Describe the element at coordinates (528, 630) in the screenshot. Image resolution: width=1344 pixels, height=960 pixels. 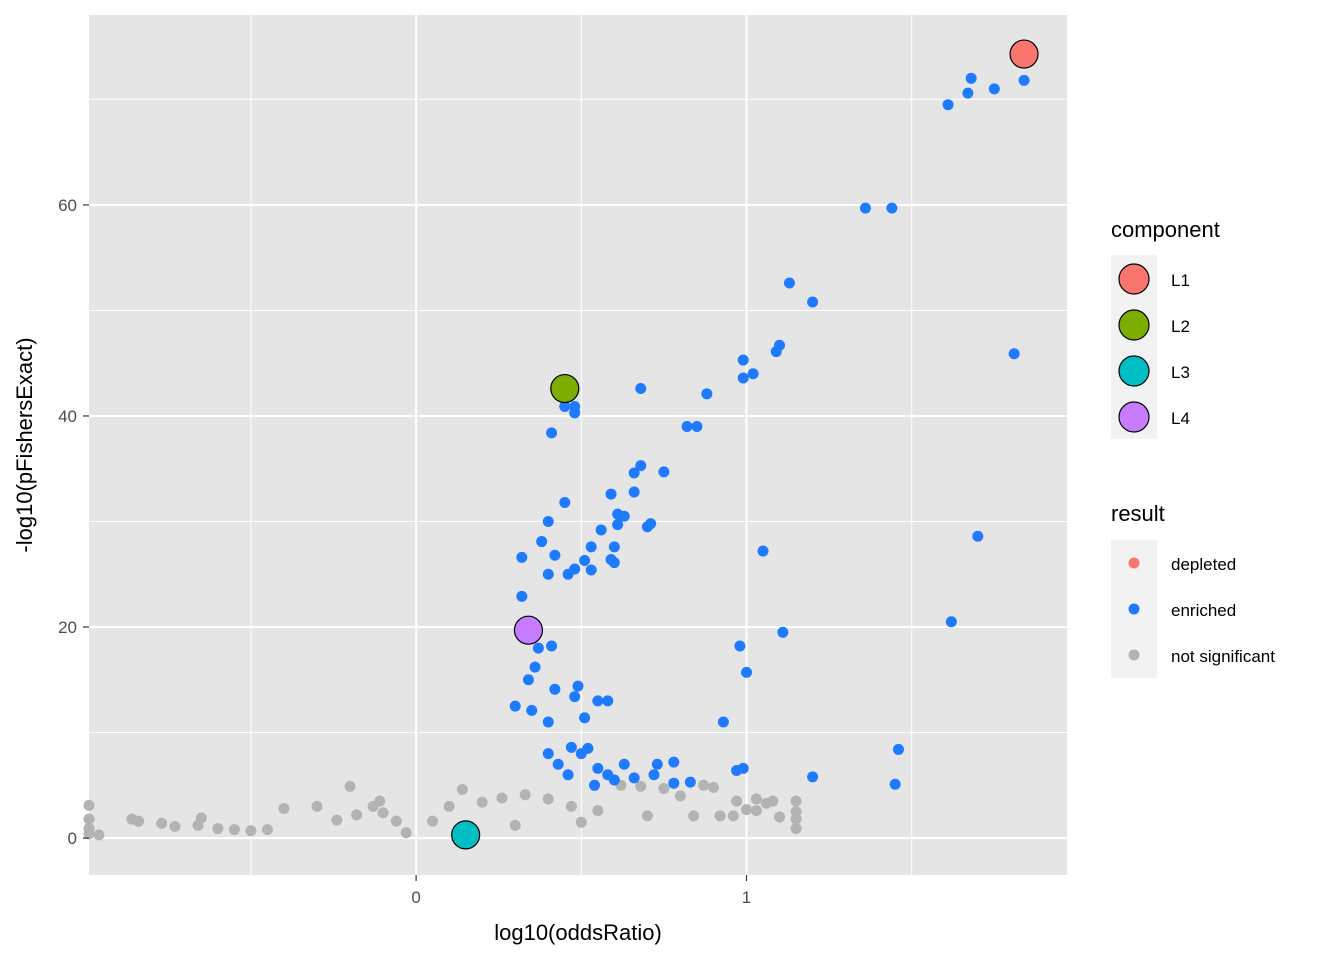
I see `highlight-l4` at that location.